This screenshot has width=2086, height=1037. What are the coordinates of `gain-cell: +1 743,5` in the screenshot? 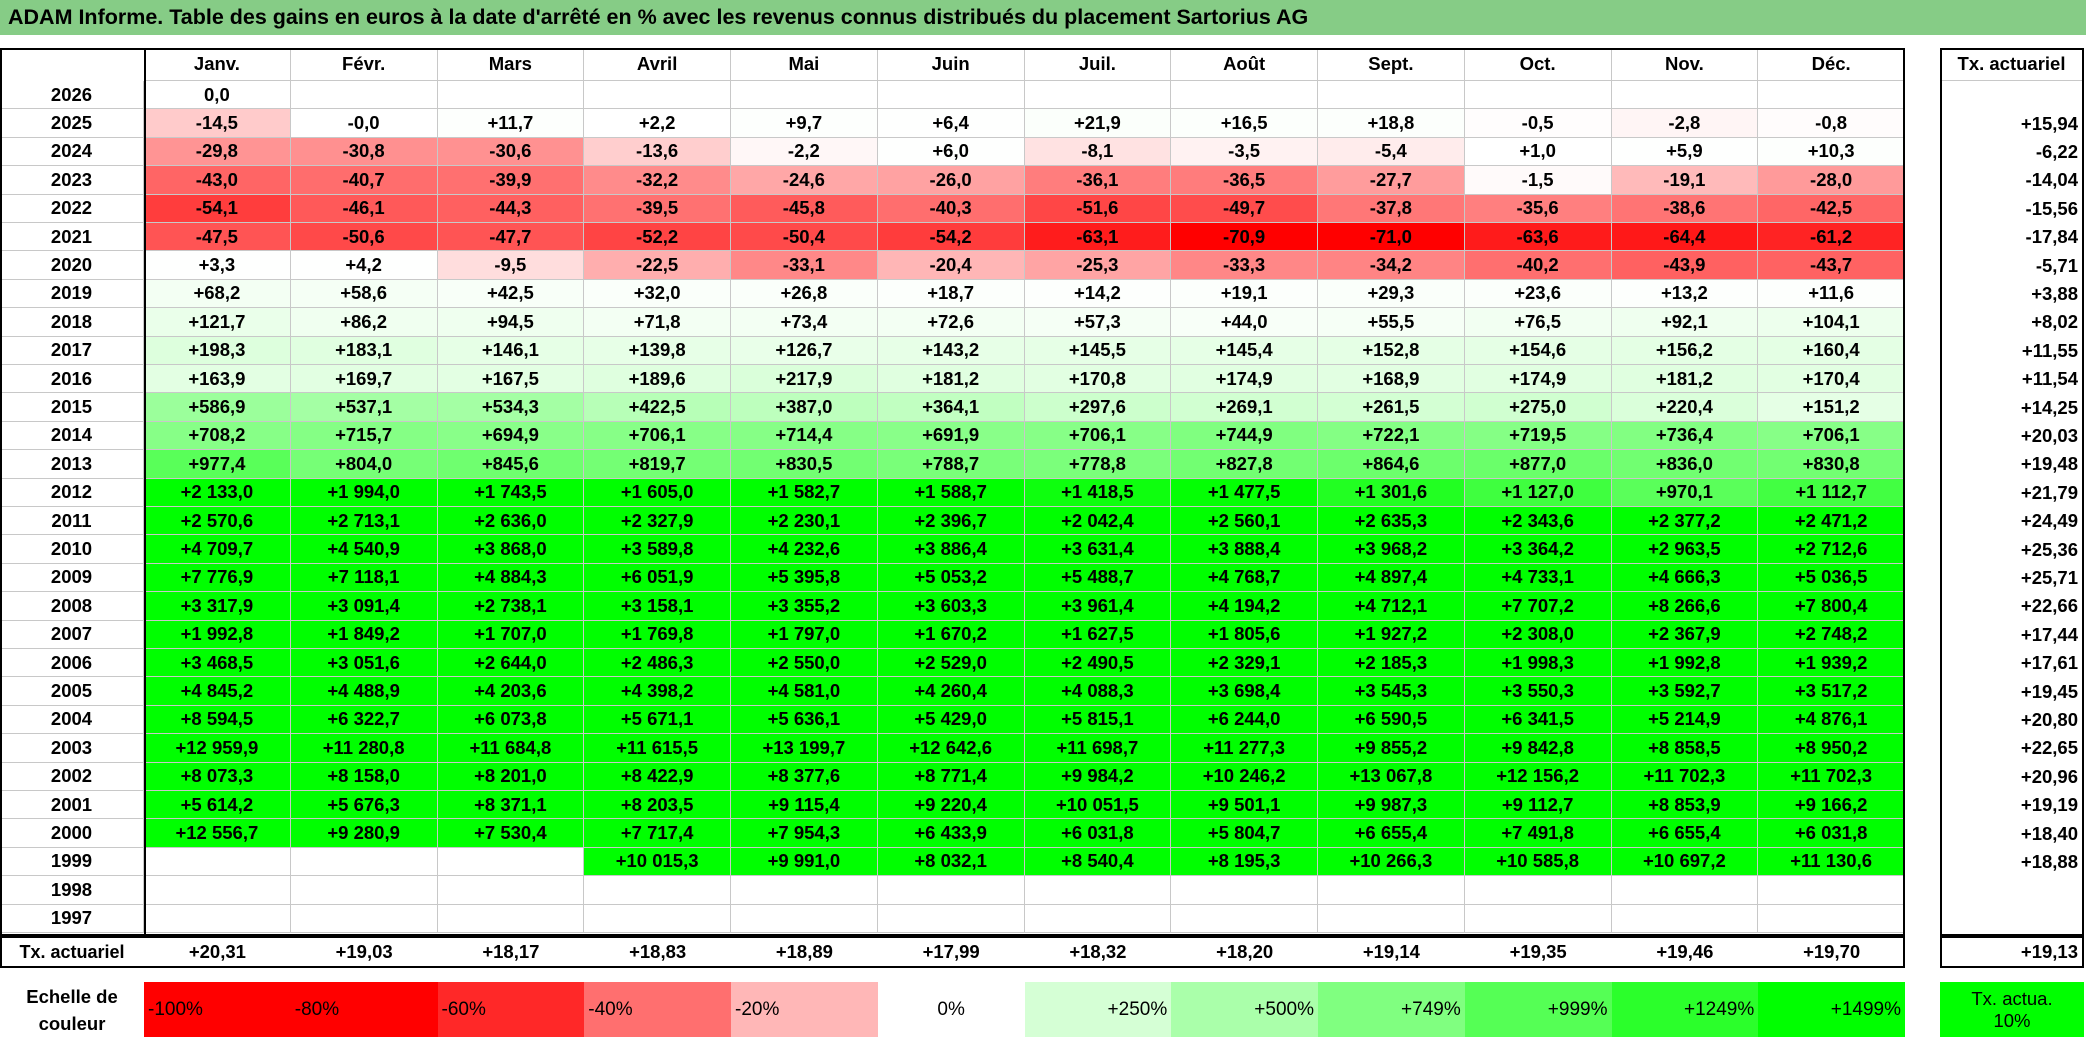 It's located at (511, 492).